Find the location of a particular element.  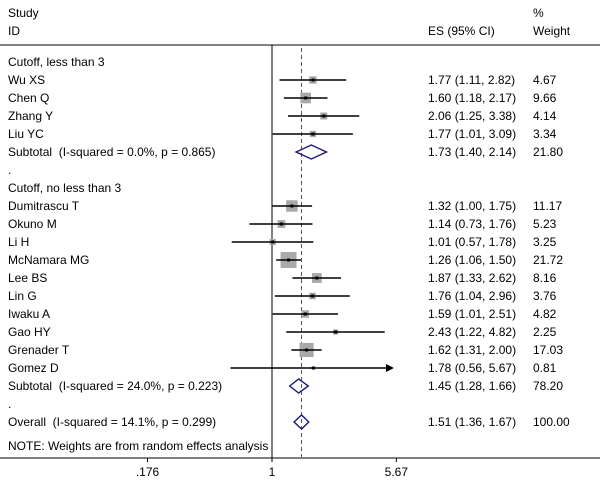

es-ci-text: 1.62 (1.31, 2.00) is located at coordinates (472, 350).